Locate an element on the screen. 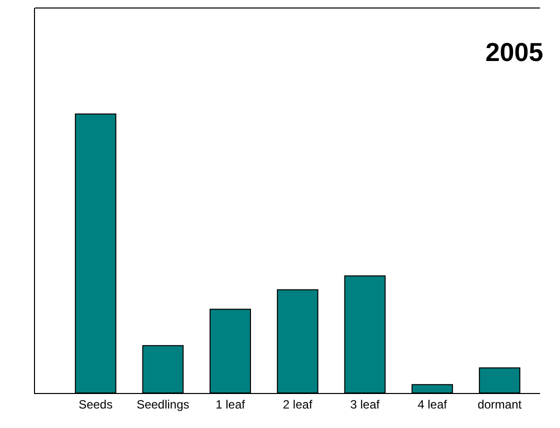 The width and height of the screenshot is (560, 428). x-tick-label: dormant is located at coordinates (500, 404).